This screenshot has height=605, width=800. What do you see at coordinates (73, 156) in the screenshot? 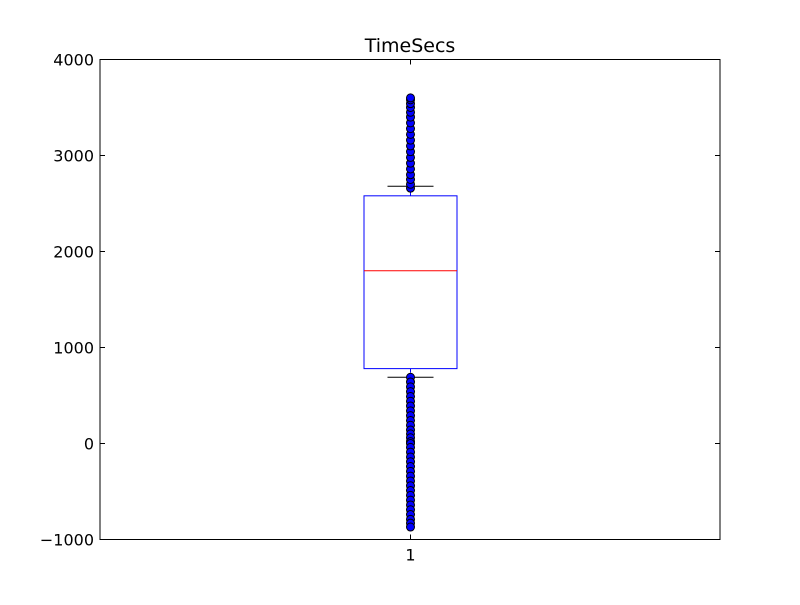
I see `y-tick-label: 3000` at bounding box center [73, 156].